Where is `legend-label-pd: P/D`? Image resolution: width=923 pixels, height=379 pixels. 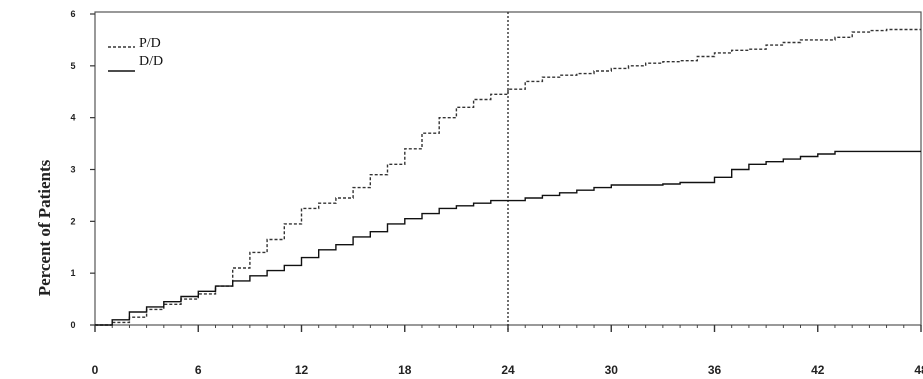
legend-label-pd: P/D is located at coordinates (150, 43).